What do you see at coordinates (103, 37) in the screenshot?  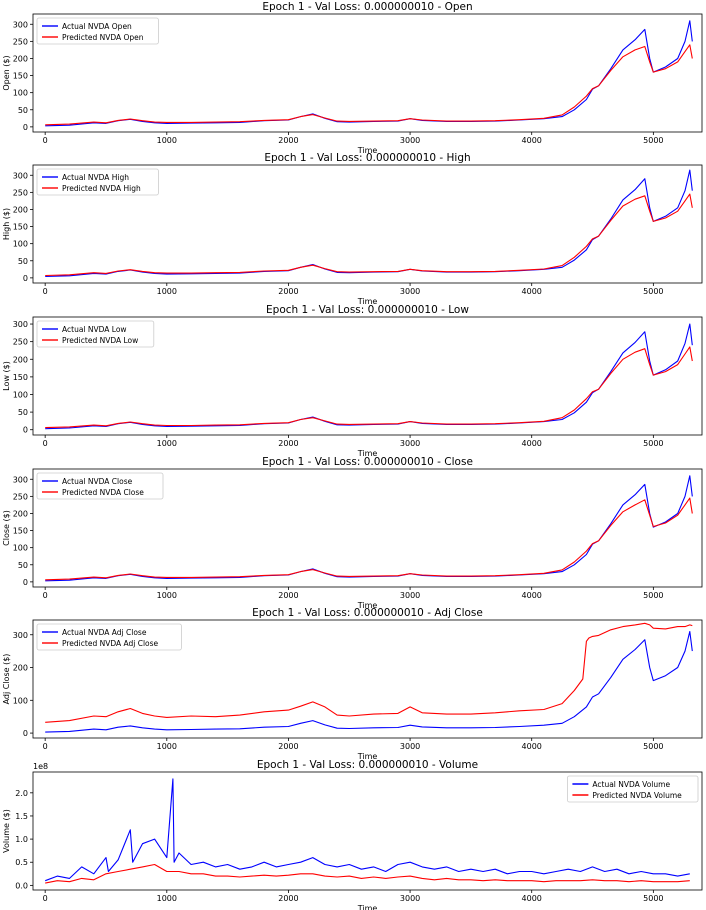 I see `legend-entry: Predicted NVDA Open` at bounding box center [103, 37].